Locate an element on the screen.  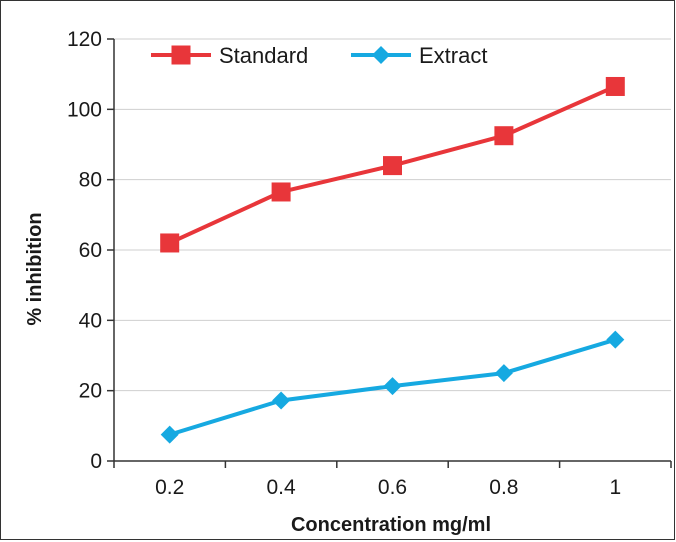
legend: Standard Extract is located at coordinates (319, 55).